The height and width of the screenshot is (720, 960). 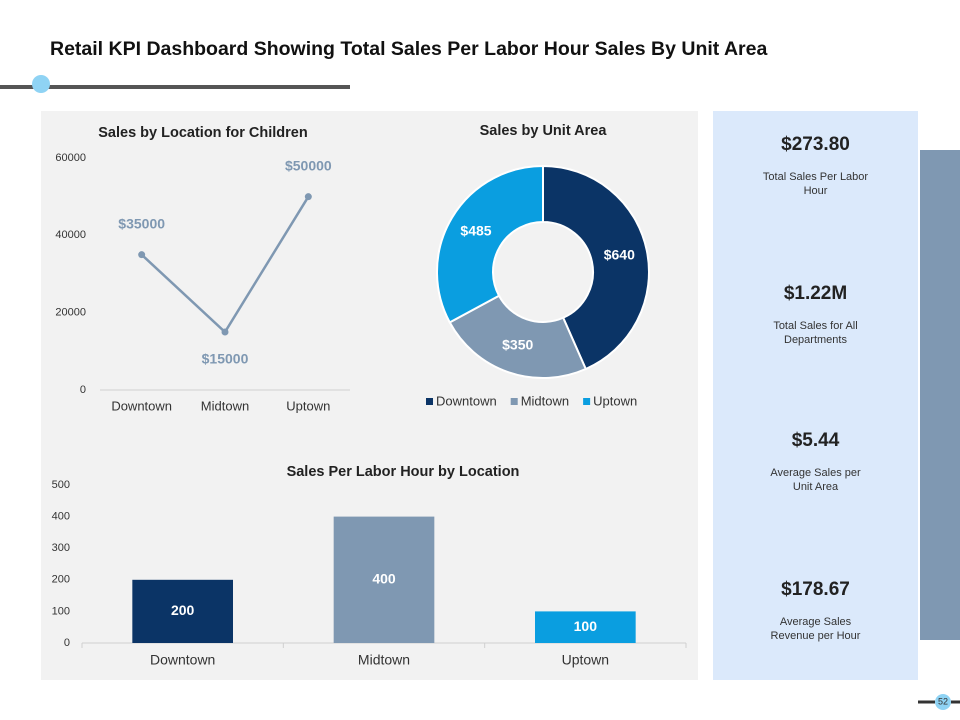 I want to click on title-dot, so click(x=41, y=84).